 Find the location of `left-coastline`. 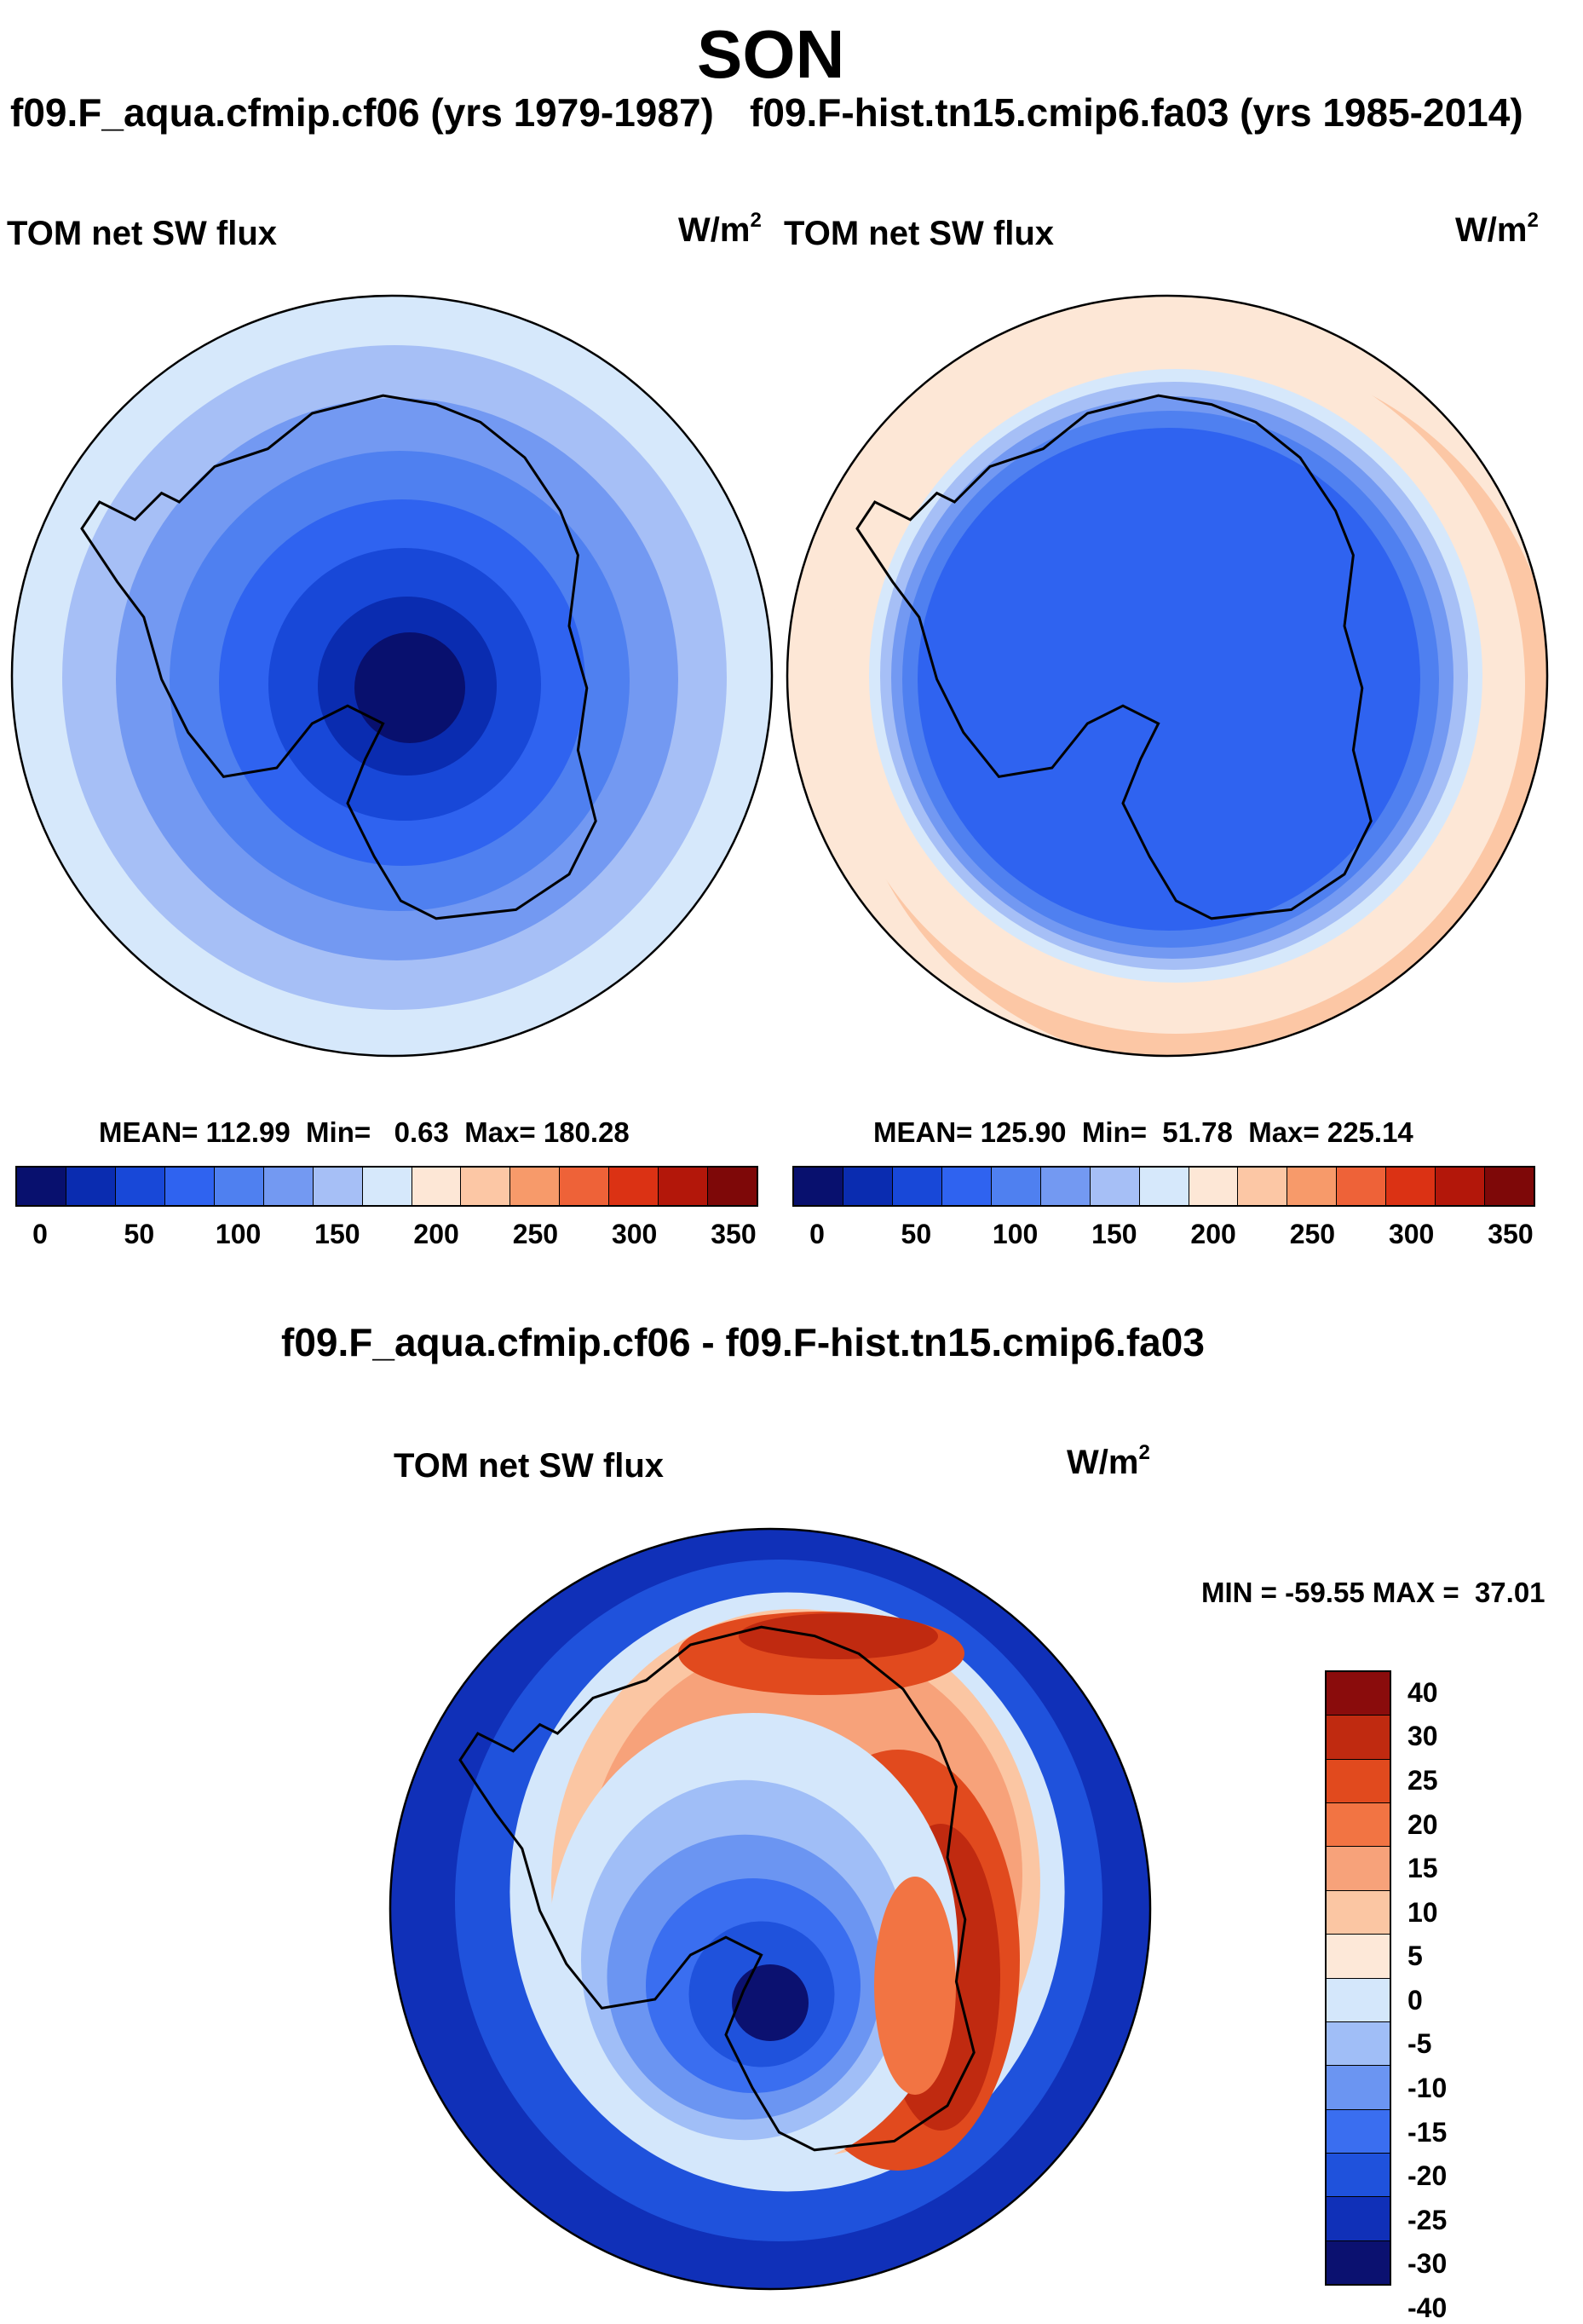

left-coastline is located at coordinates (338, 657).